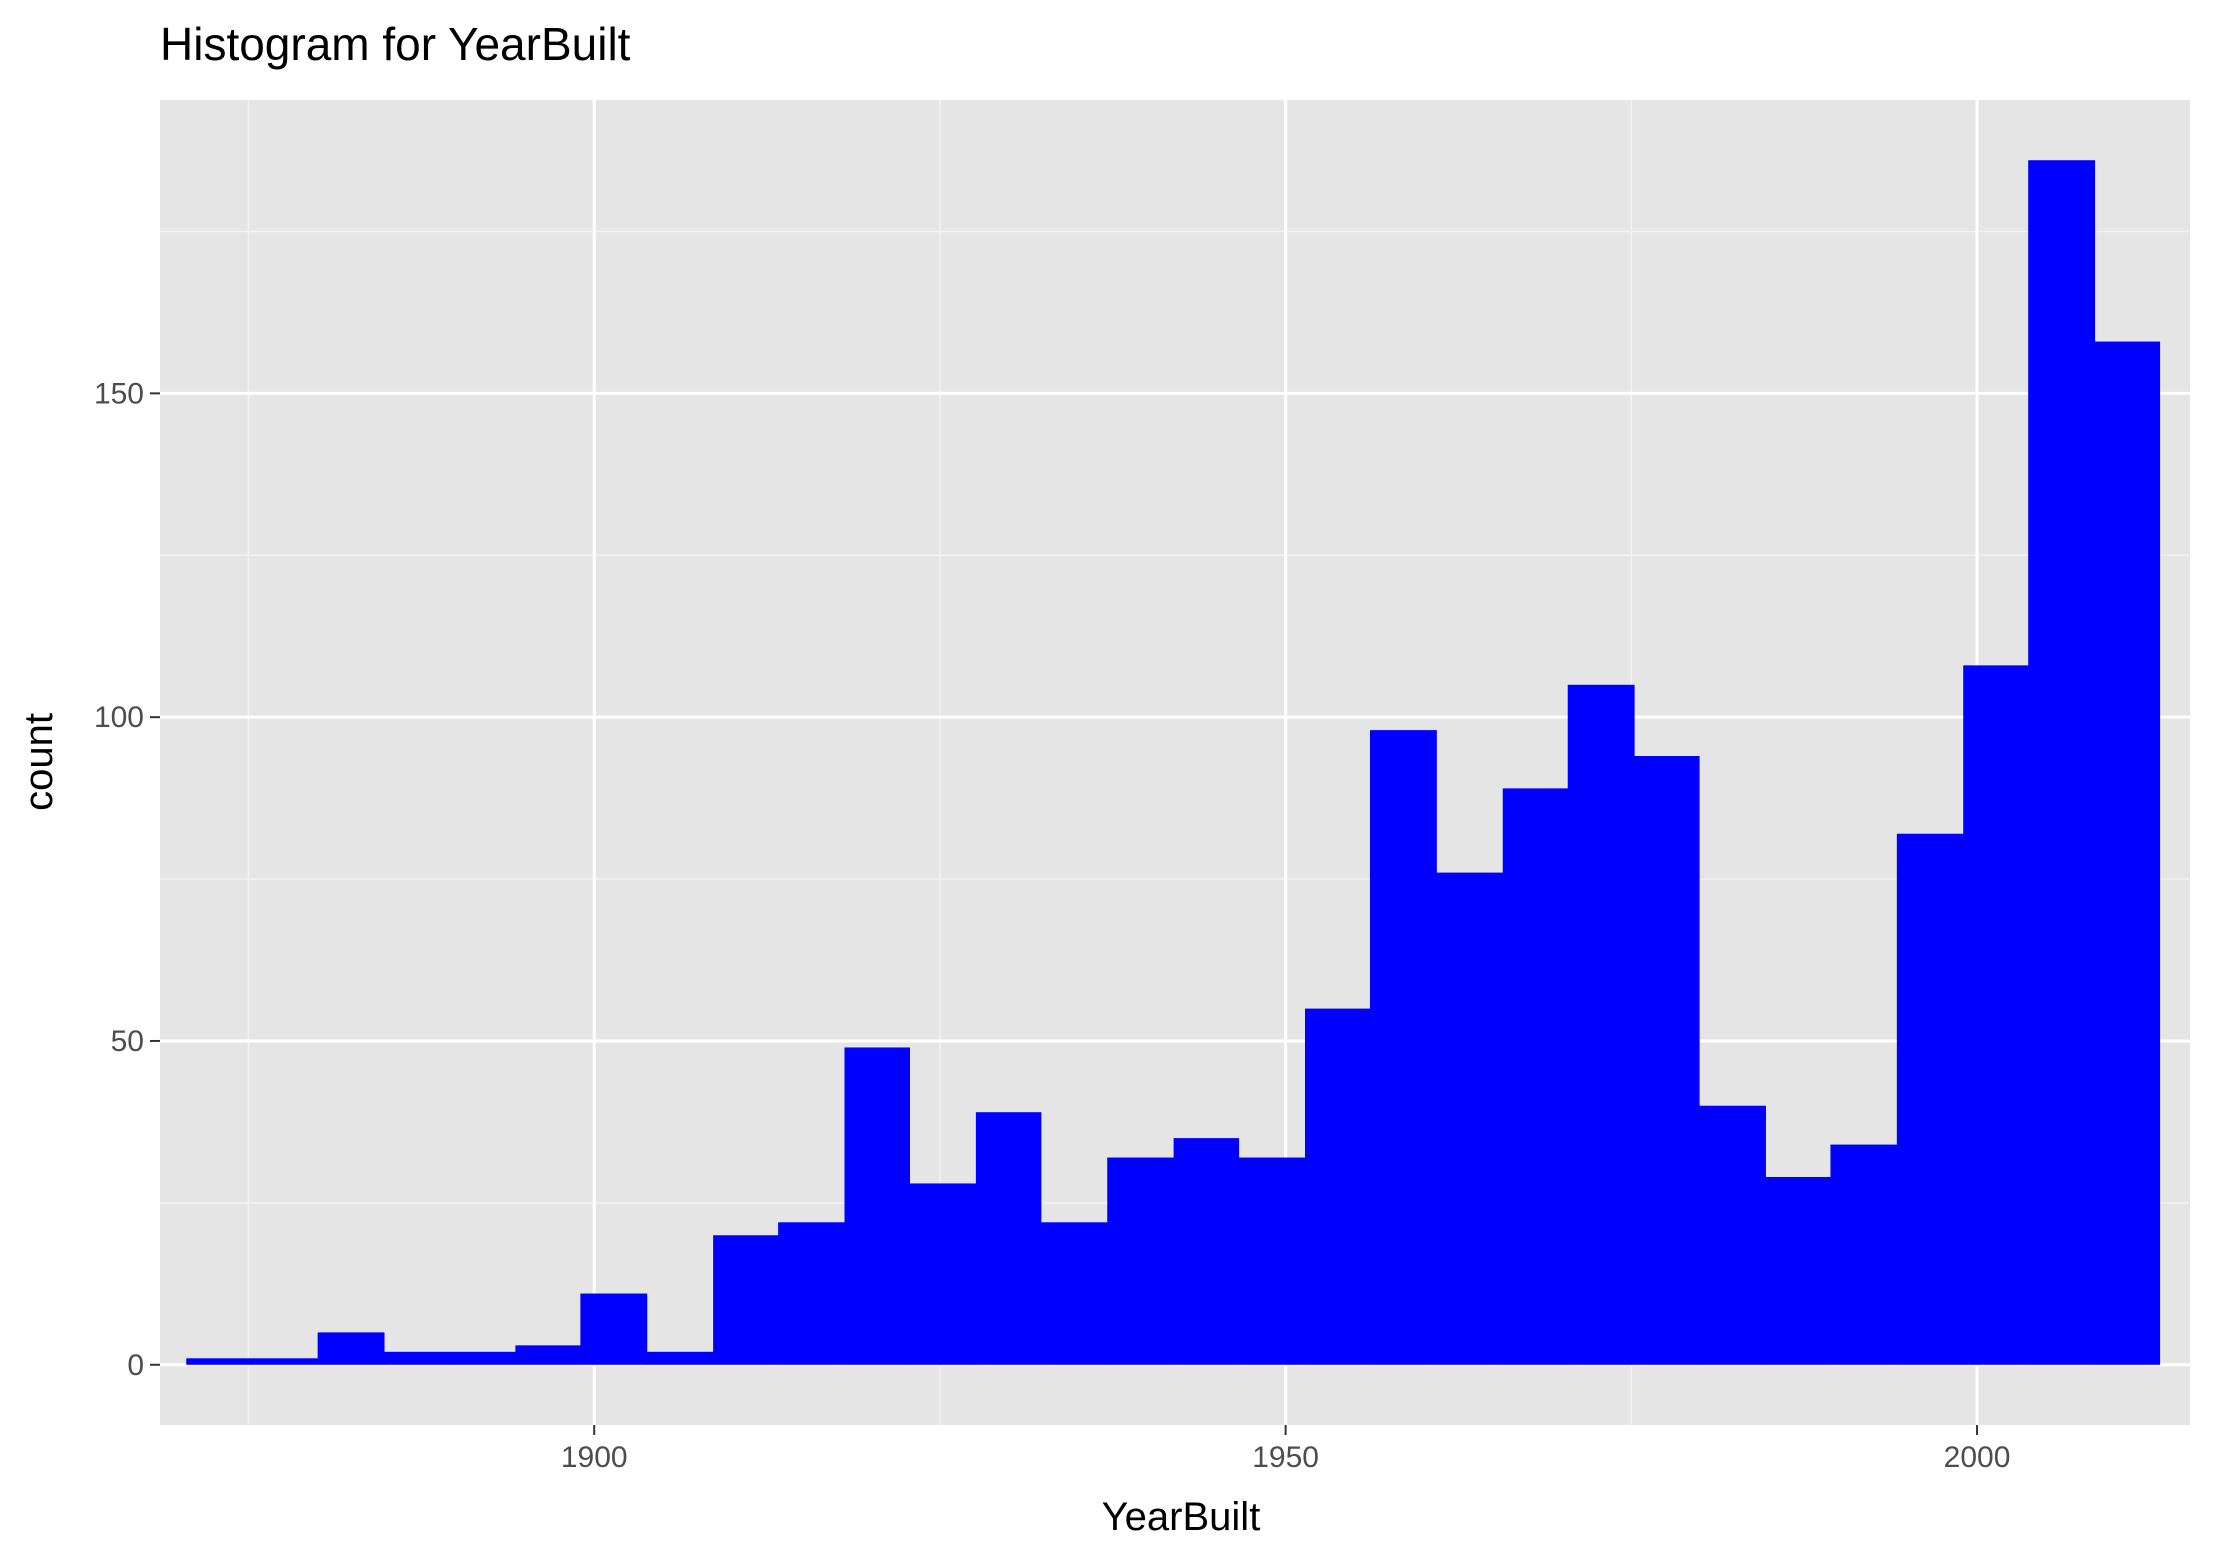 This screenshot has width=2225, height=1559. What do you see at coordinates (1181, 1517) in the screenshot?
I see `x-axis-label: YearBuilt` at bounding box center [1181, 1517].